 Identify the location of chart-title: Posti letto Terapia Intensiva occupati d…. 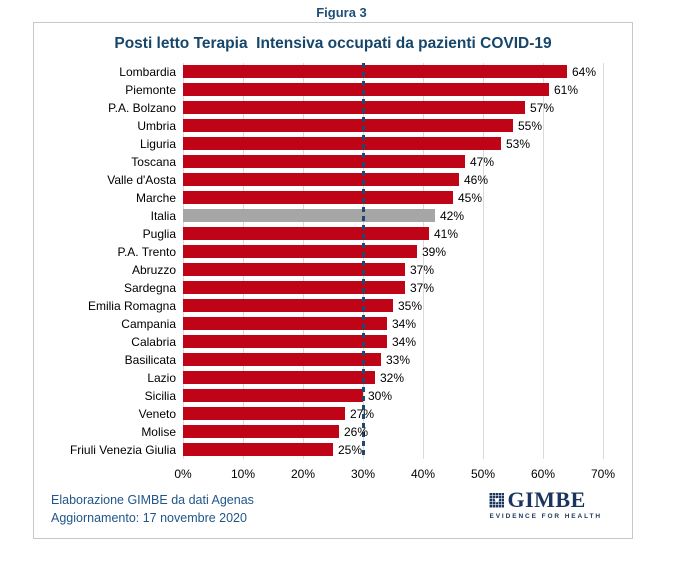
(333, 43).